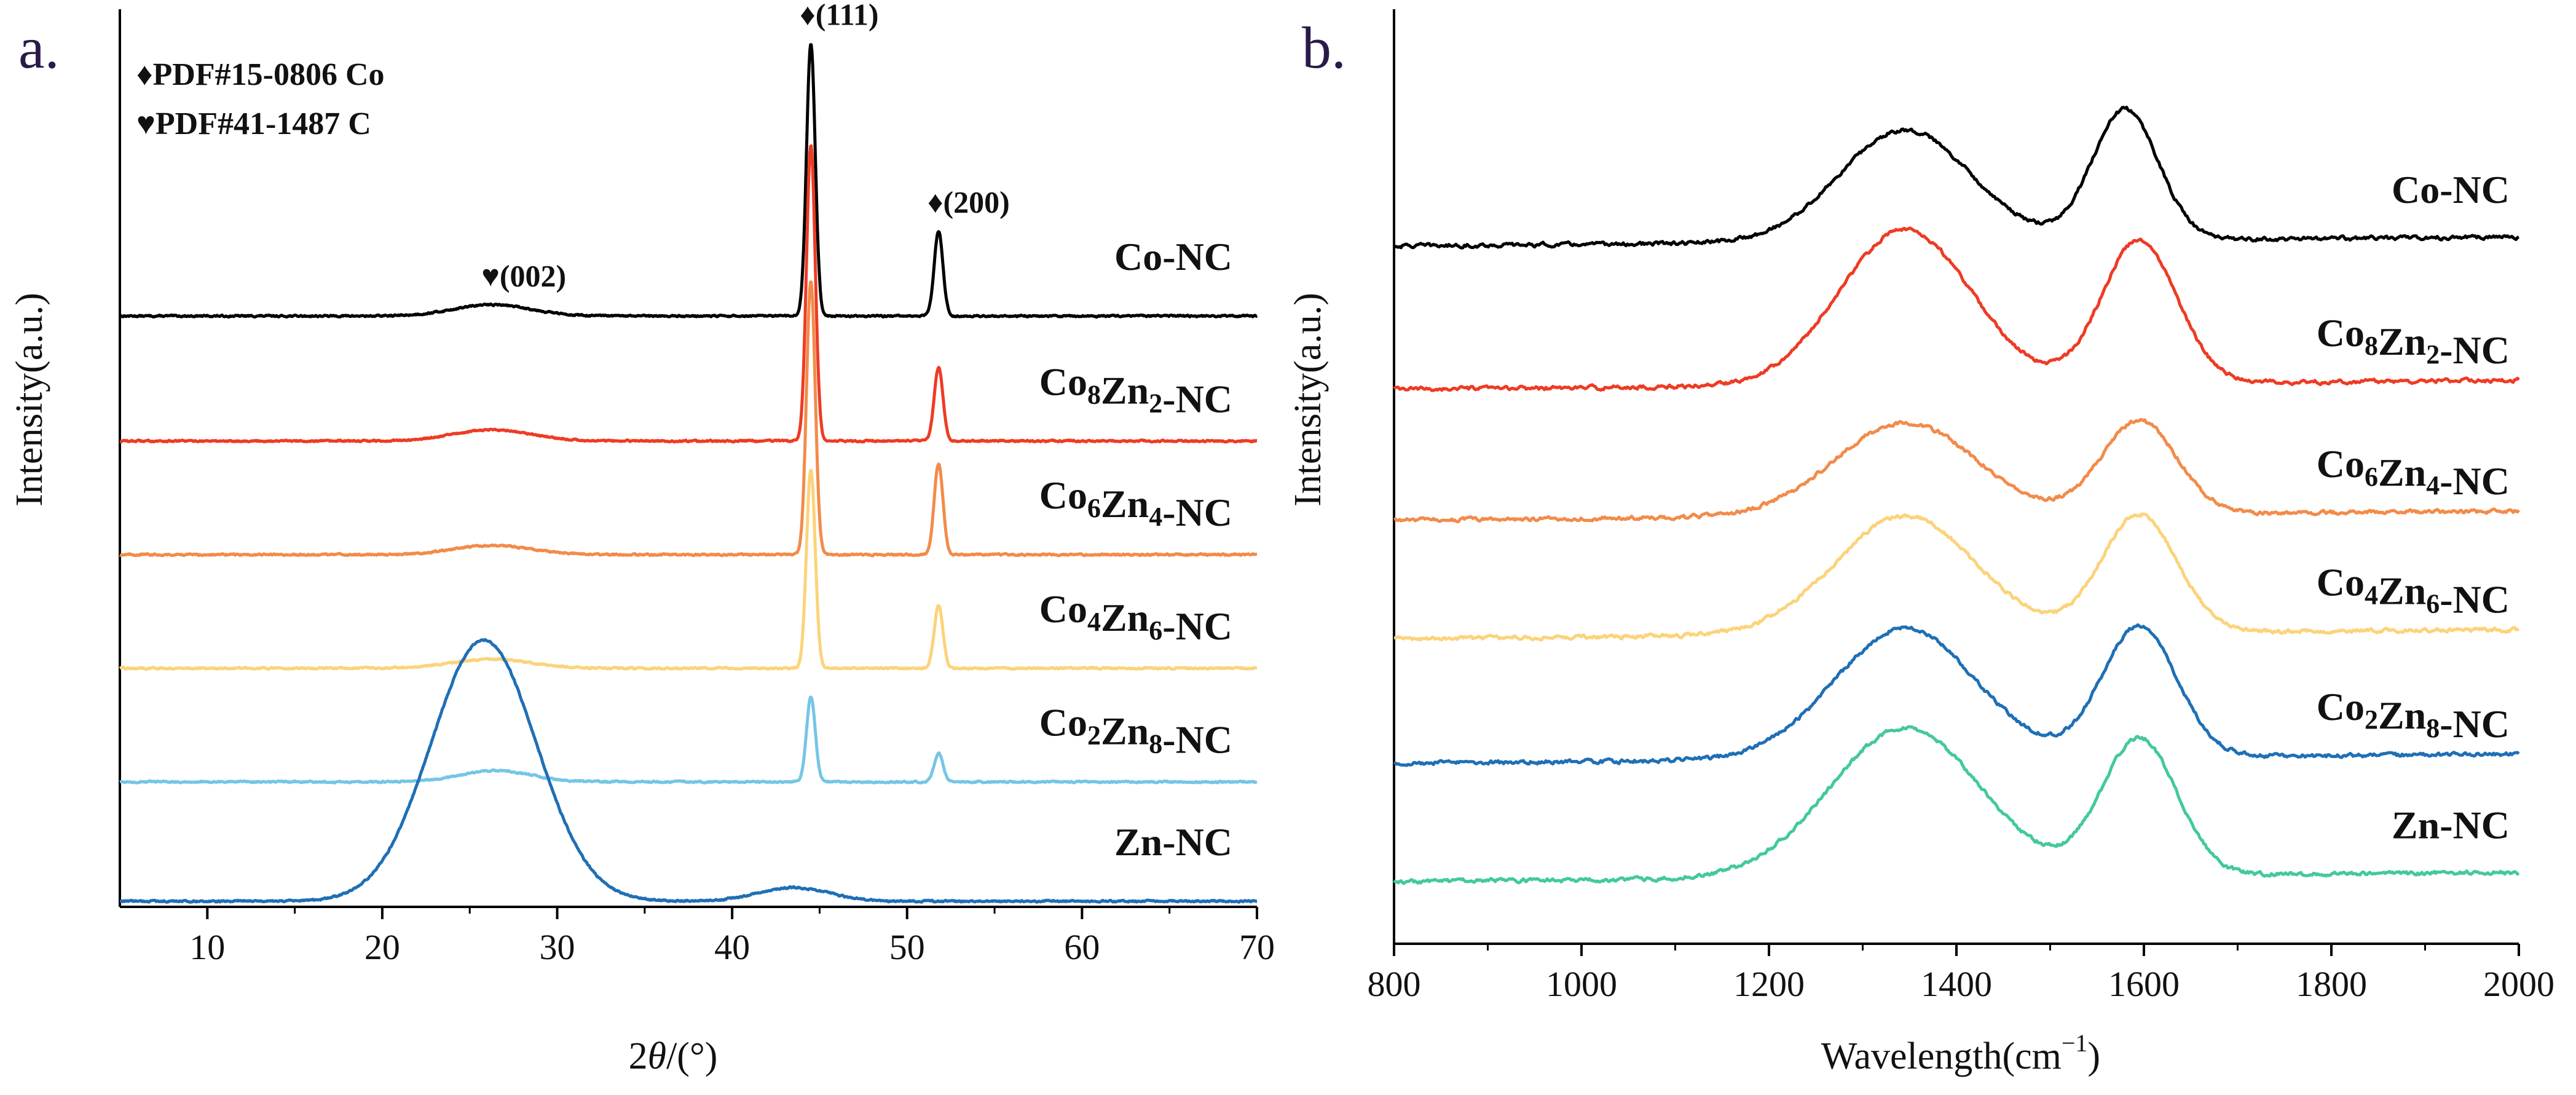 The image size is (2576, 1095). Describe the element at coordinates (657, 1056) in the screenshot. I see `x-title-theta: θ` at that location.